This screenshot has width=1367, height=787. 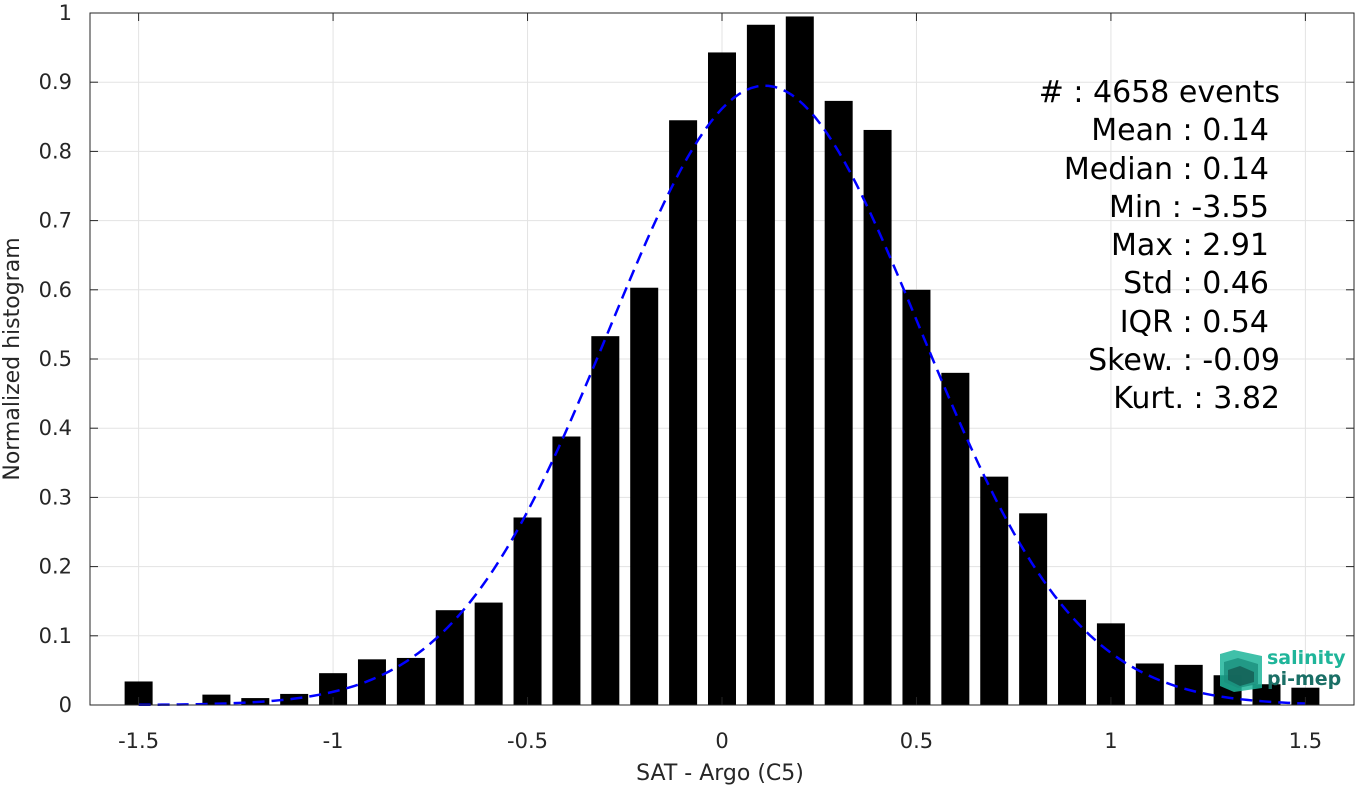 I want to click on logo-text: salinity pi-mep, so click(x=1306, y=669).